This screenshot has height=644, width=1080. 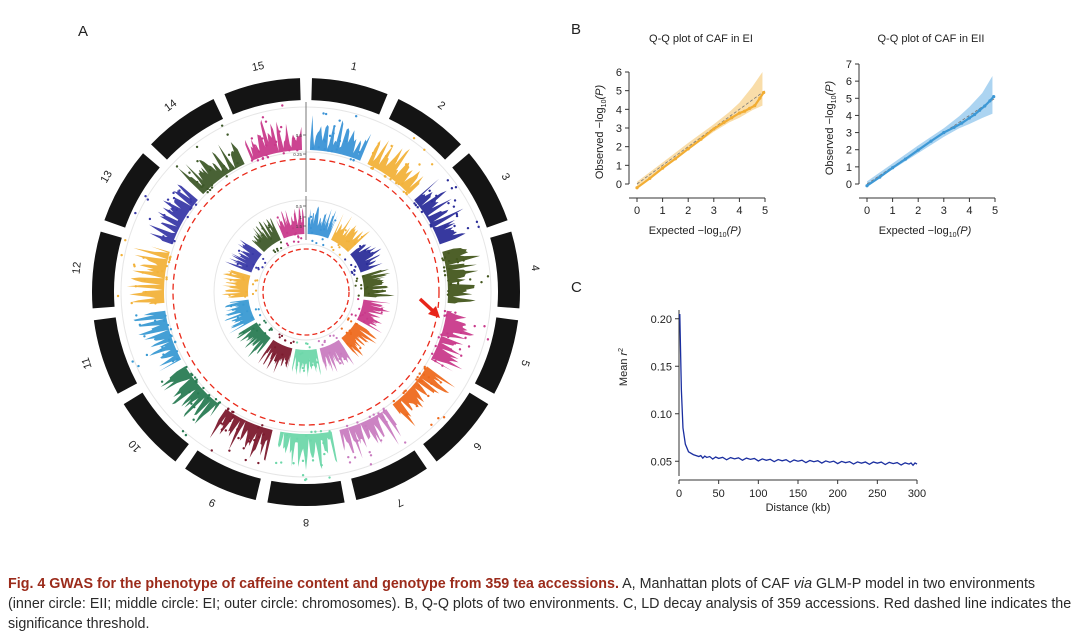 I want to click on qq-y-label-main: Observed −log, so click(x=830, y=139).